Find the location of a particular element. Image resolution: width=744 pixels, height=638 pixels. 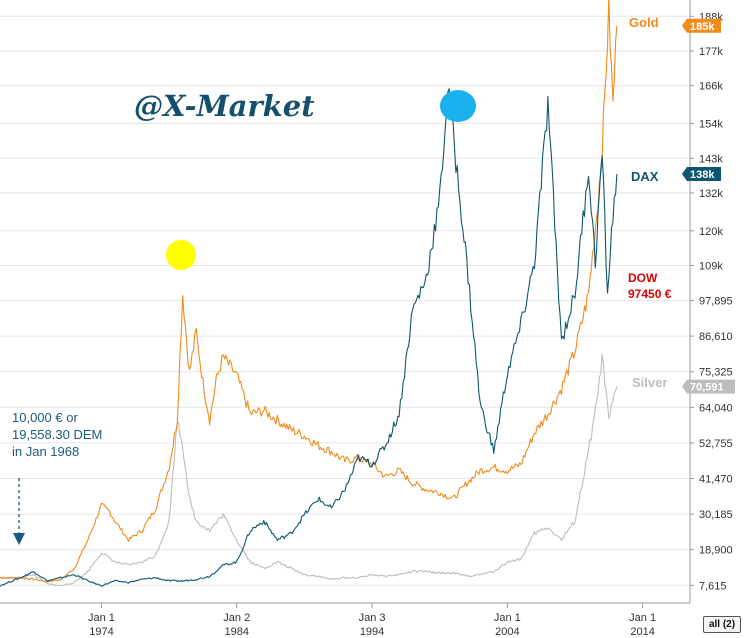

value-tag-silver is located at coordinates (708, 386).